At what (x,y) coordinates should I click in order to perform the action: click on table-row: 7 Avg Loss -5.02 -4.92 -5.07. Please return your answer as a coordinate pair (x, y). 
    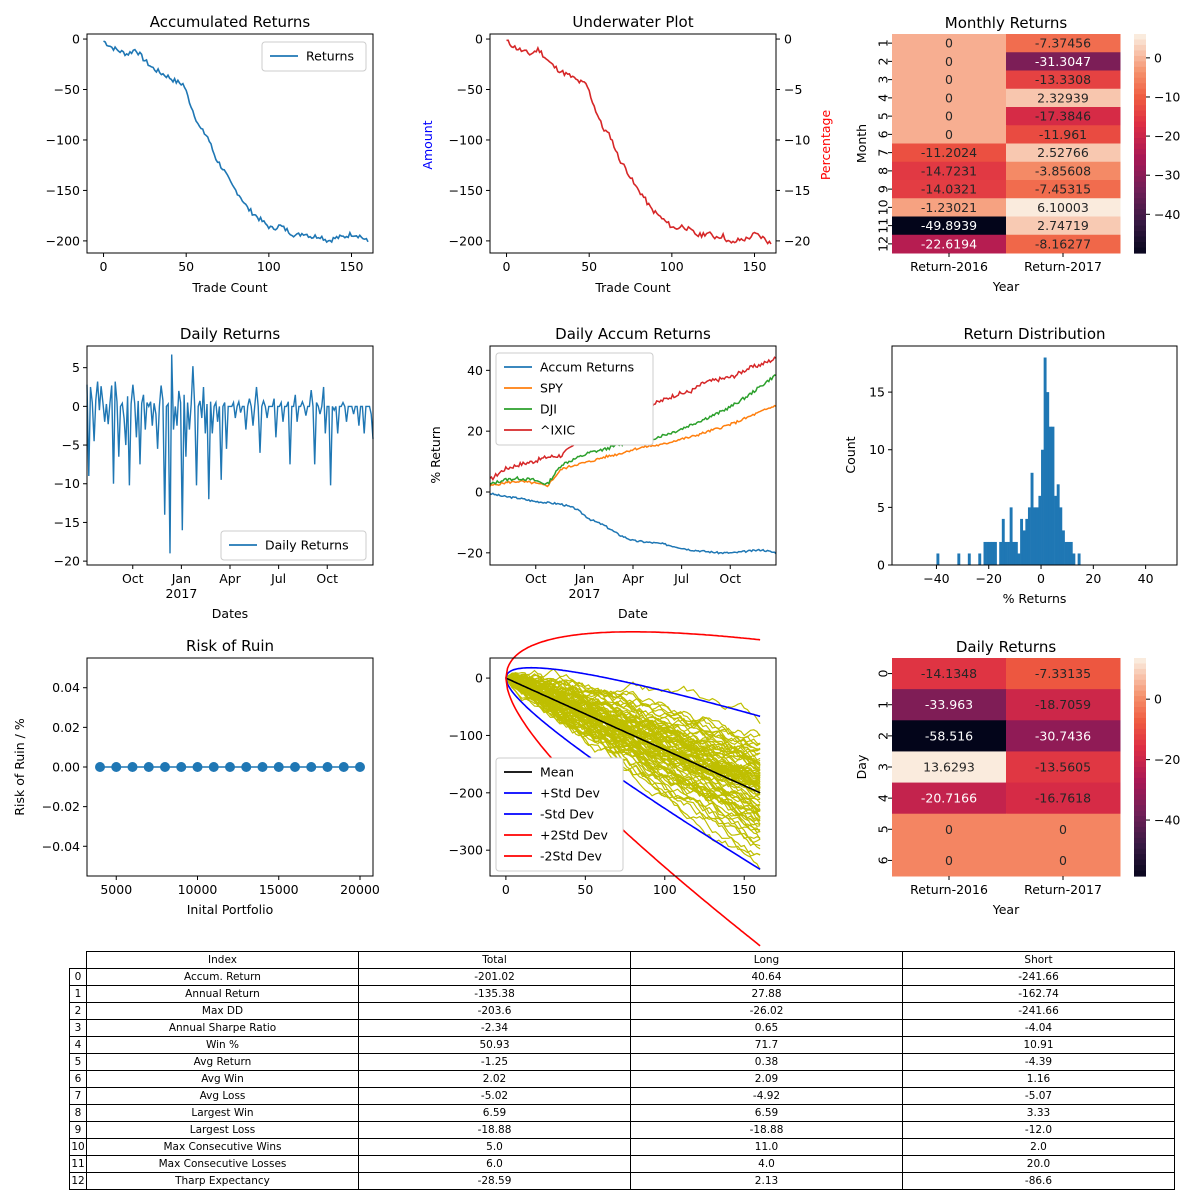
    Looking at the image, I should click on (622, 1096).